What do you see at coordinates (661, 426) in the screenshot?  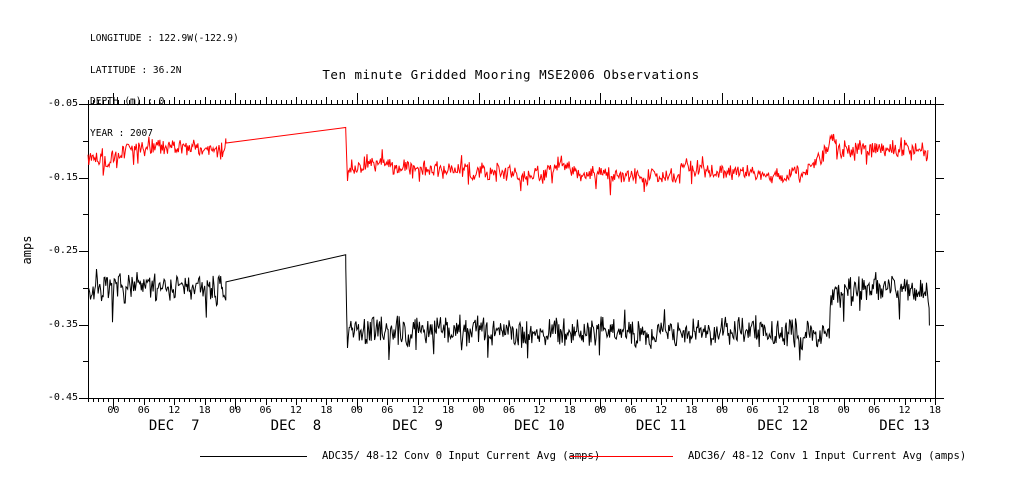 I see `x-day-label: DEC 11` at bounding box center [661, 426].